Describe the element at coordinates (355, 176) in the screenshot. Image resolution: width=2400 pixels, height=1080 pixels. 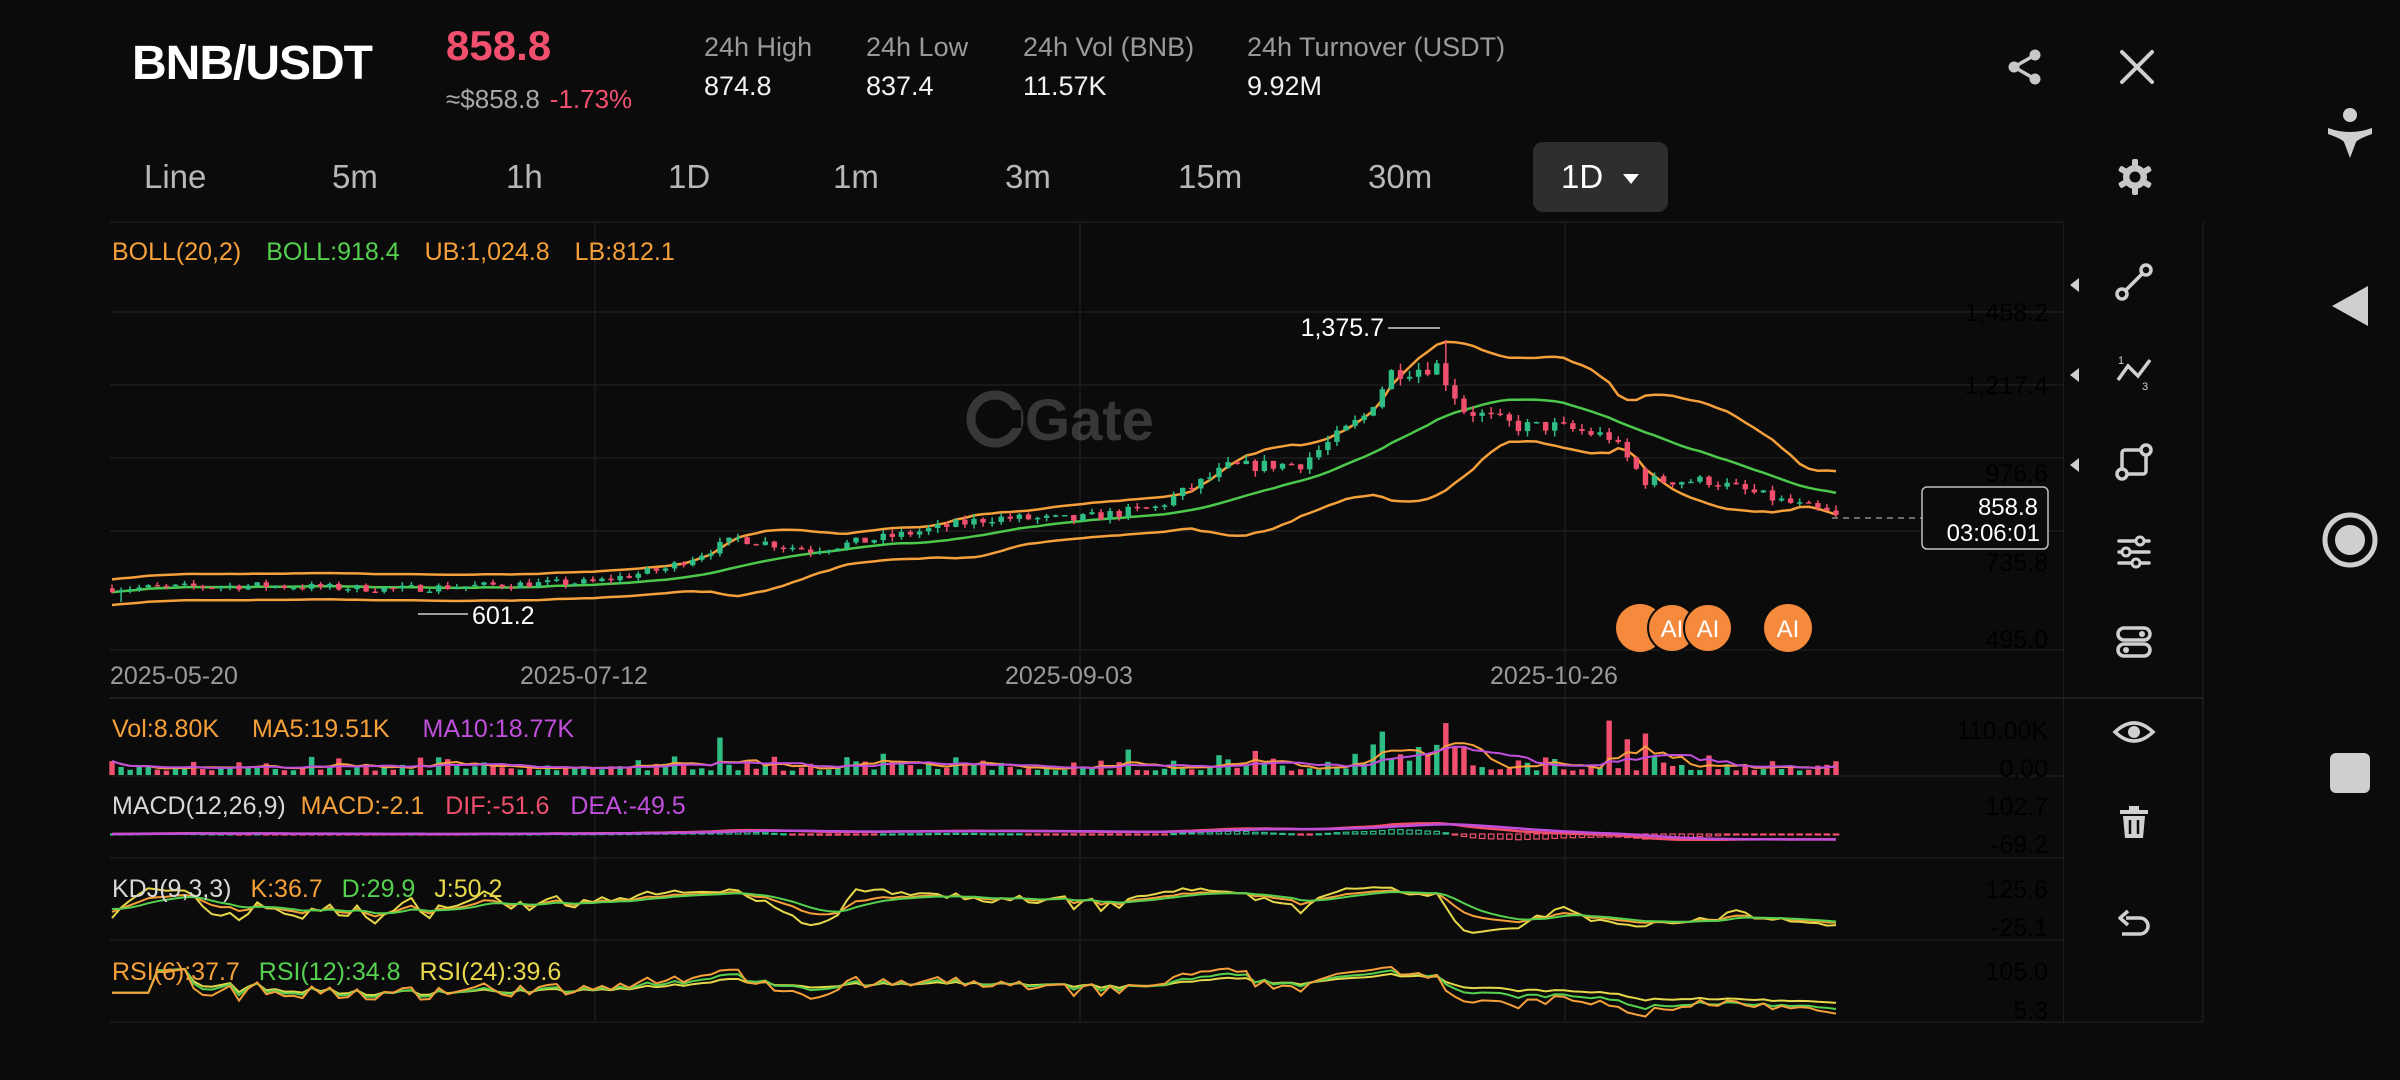
I see `tab-5m: 5m` at that location.